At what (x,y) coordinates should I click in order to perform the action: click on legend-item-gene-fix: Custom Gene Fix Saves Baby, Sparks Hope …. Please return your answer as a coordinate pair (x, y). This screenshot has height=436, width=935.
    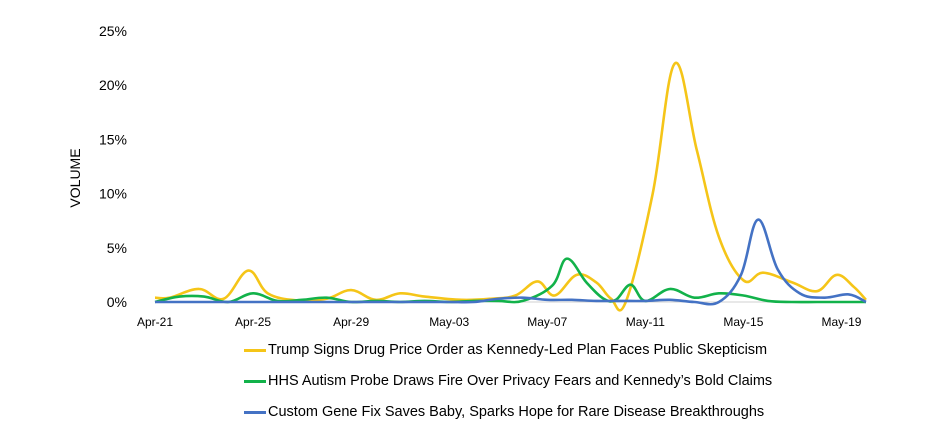
    Looking at the image, I should click on (508, 412).